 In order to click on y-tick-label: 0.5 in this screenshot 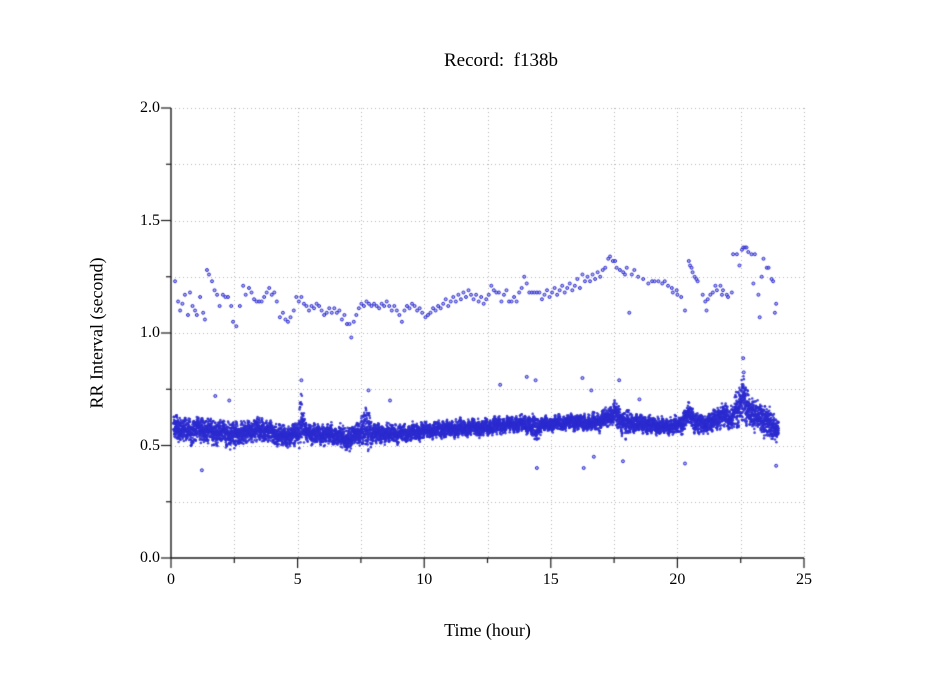, I will do `click(150, 445)`.